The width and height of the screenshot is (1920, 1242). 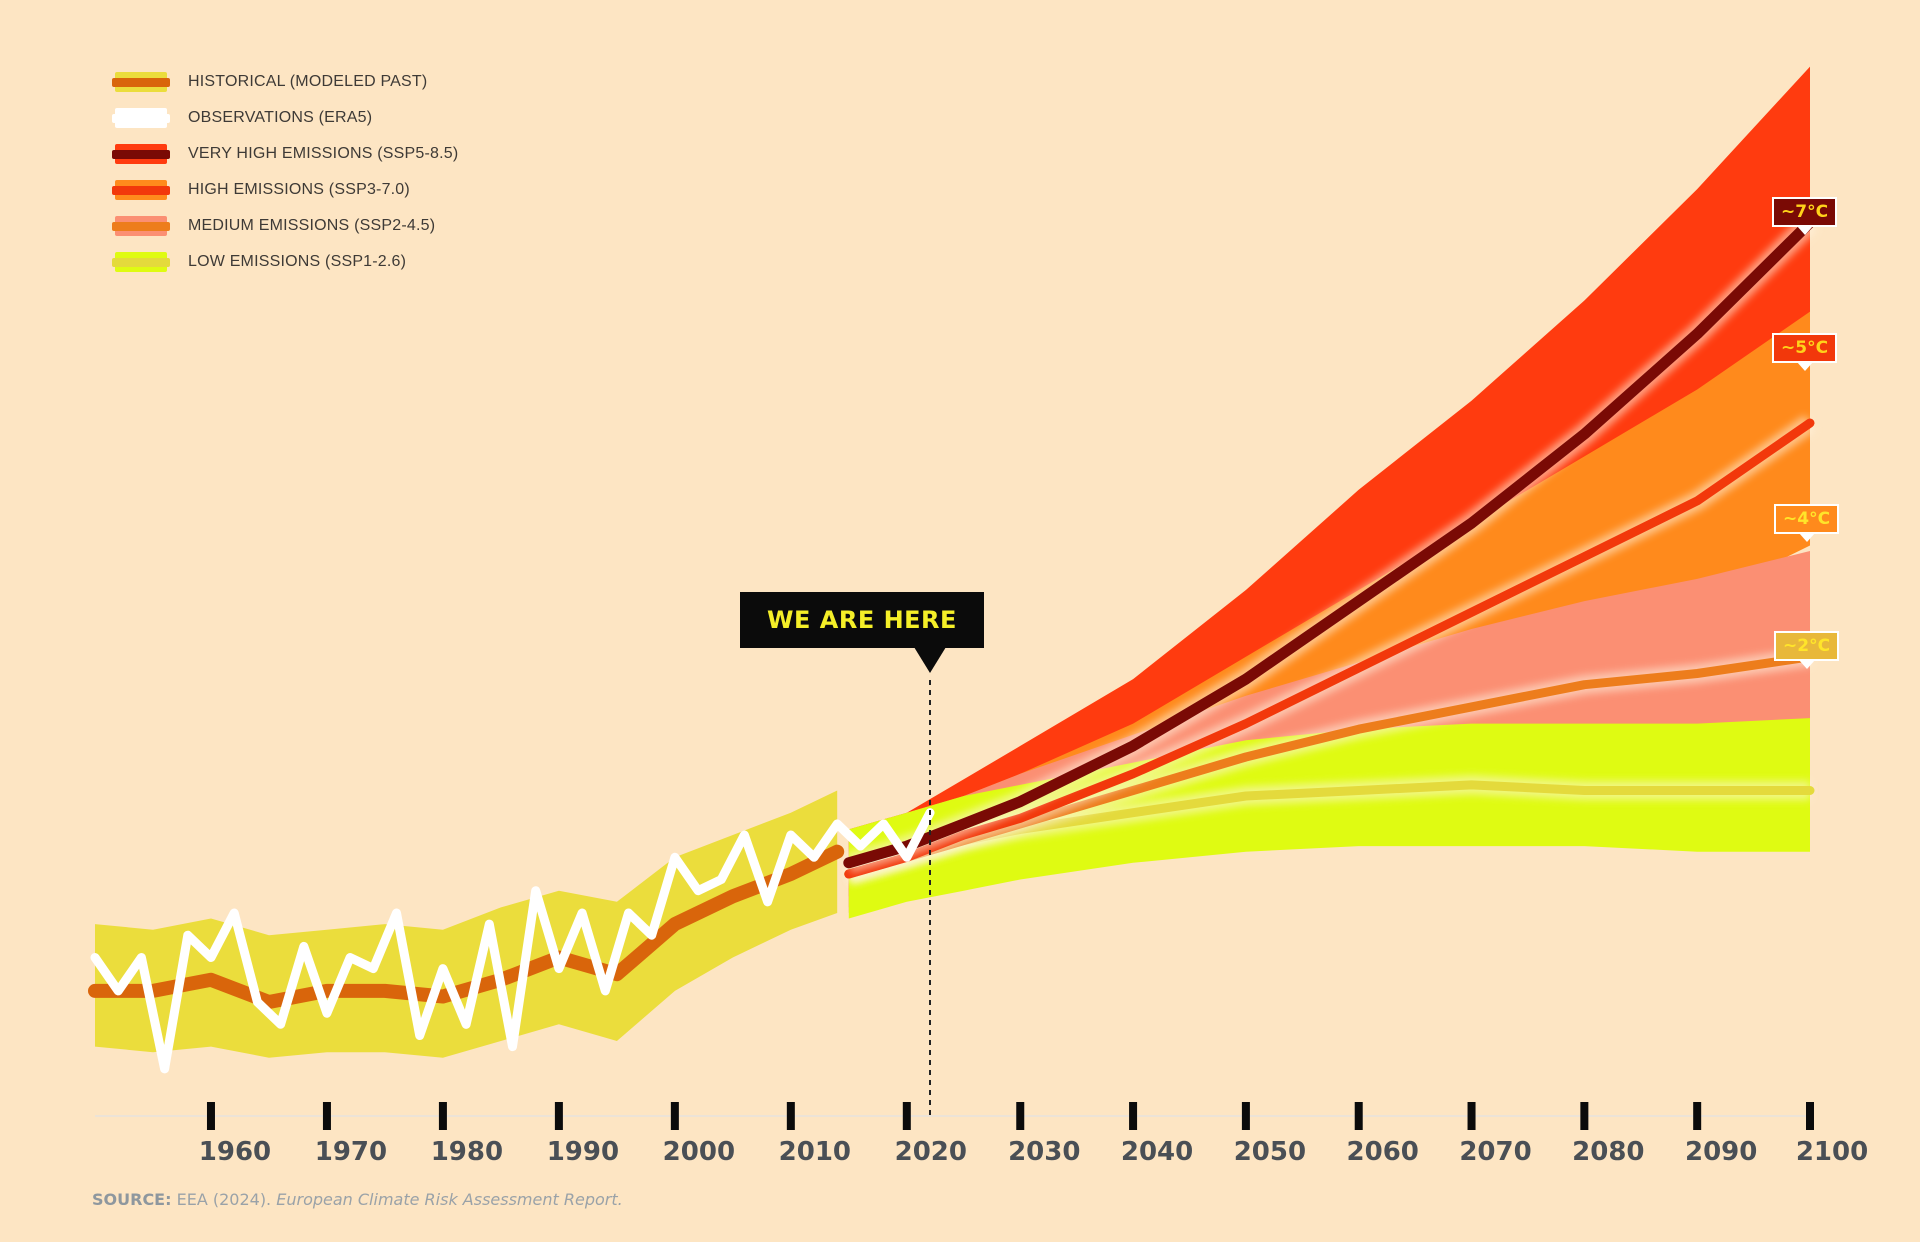 What do you see at coordinates (699, 1152) in the screenshot?
I see `x-tick-label: 2000` at bounding box center [699, 1152].